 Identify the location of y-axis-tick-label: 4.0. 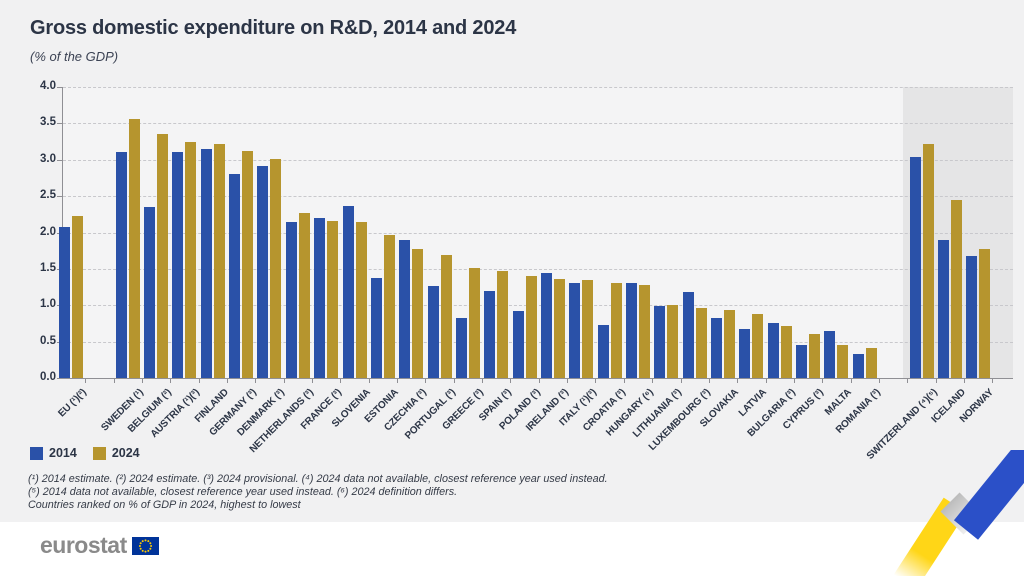
(48, 86).